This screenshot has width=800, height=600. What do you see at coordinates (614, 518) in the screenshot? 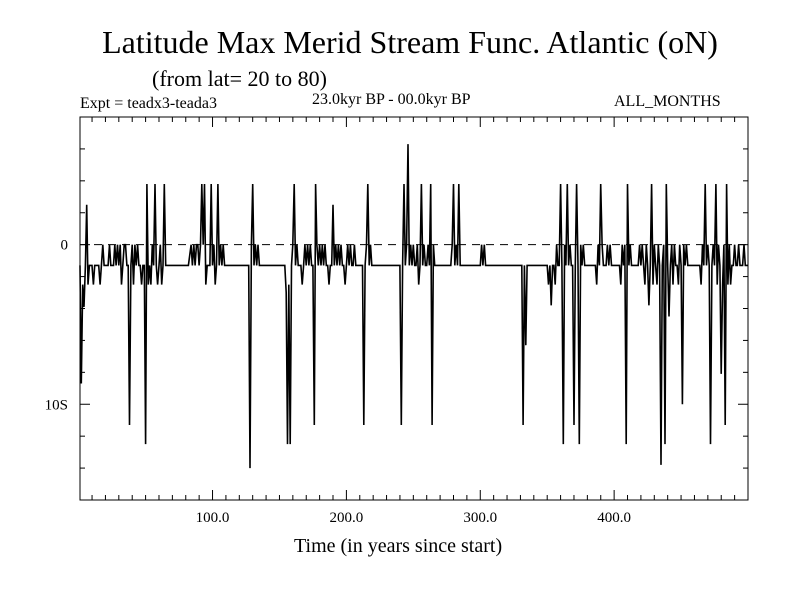
I see `x-tick-label: 400.0` at bounding box center [614, 518].